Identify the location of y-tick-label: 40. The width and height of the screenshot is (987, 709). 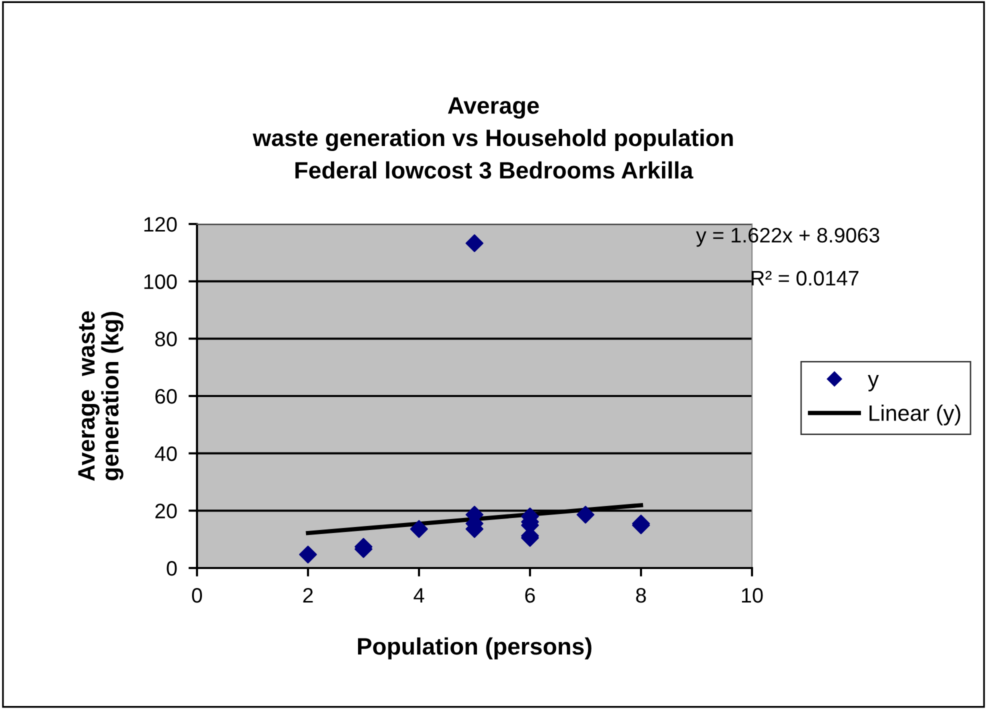
(165, 454).